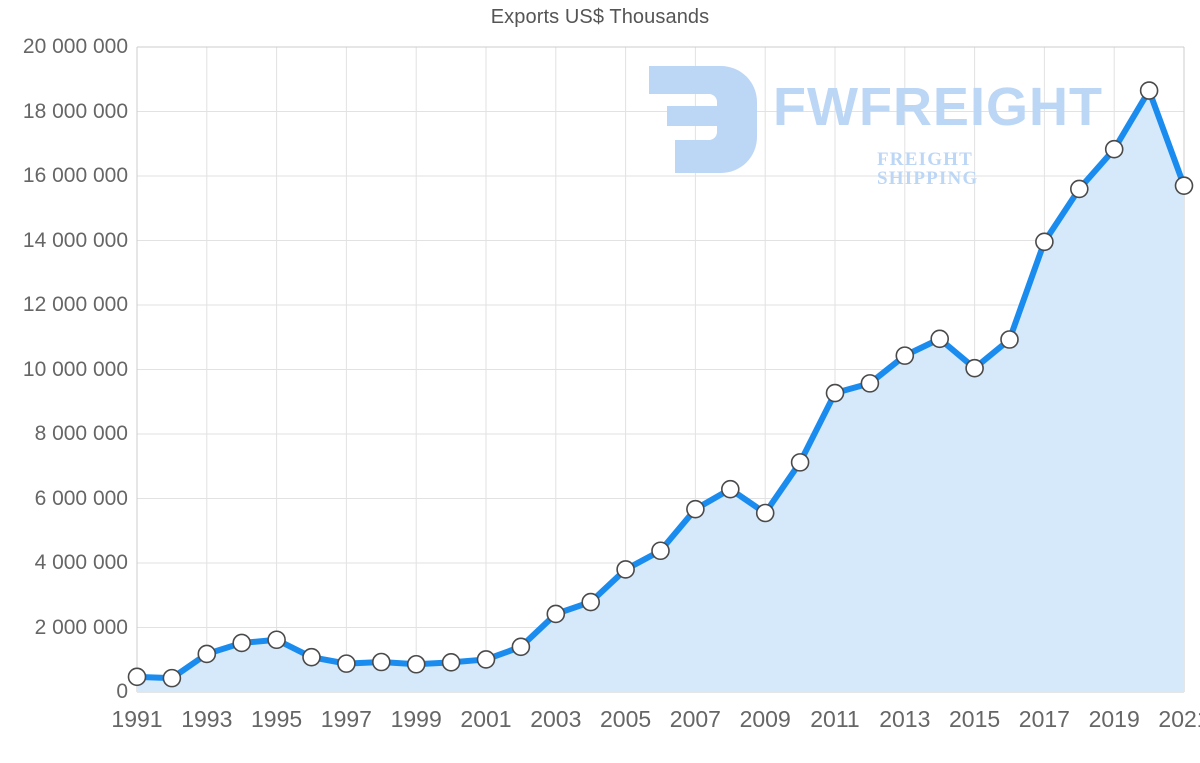 The height and width of the screenshot is (763, 1200). What do you see at coordinates (172, 678) in the screenshot?
I see `data-point: 1992: 430000` at bounding box center [172, 678].